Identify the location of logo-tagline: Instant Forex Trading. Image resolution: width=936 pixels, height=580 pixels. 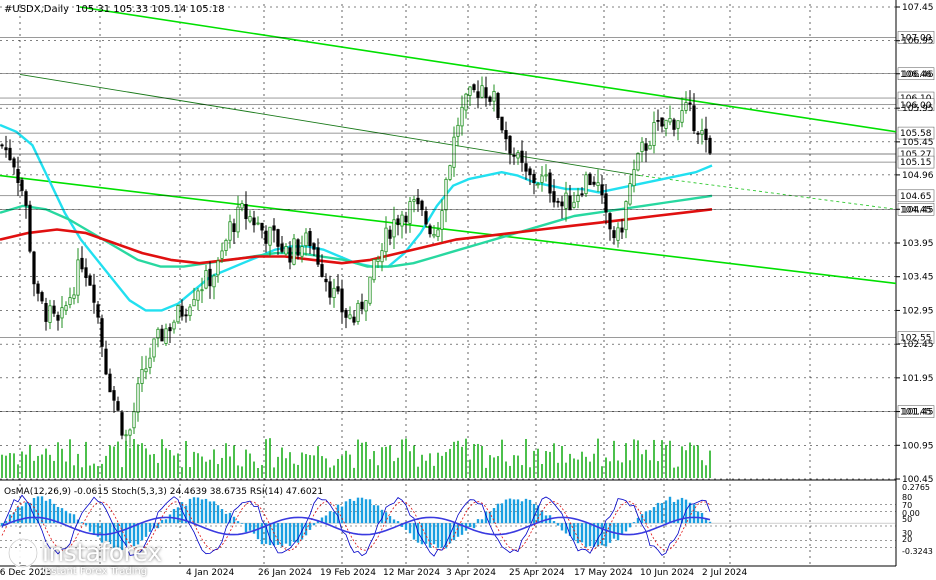
(95, 571).